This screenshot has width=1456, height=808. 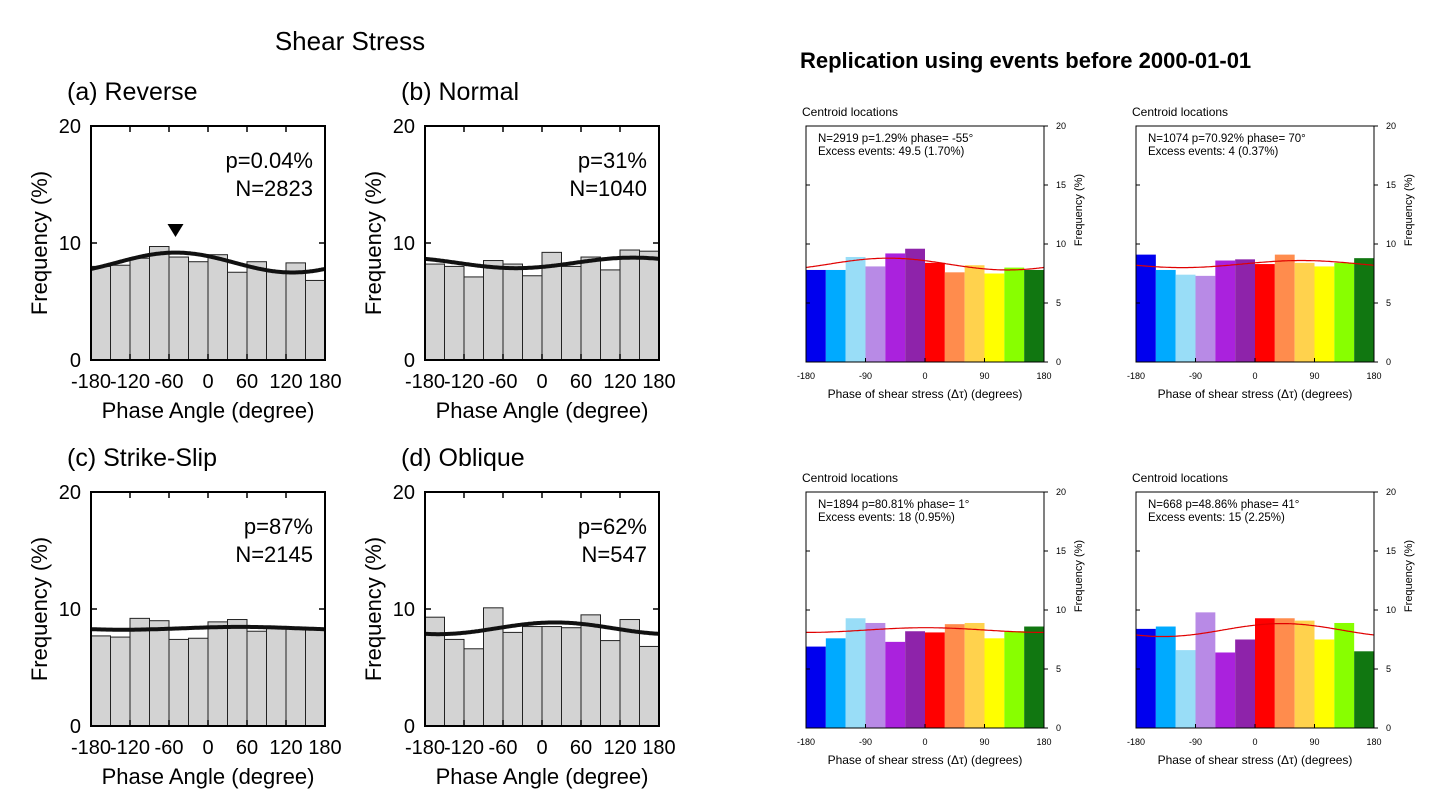 What do you see at coordinates (1058, 362) in the screenshot?
I see `y-tick-label: 0` at bounding box center [1058, 362].